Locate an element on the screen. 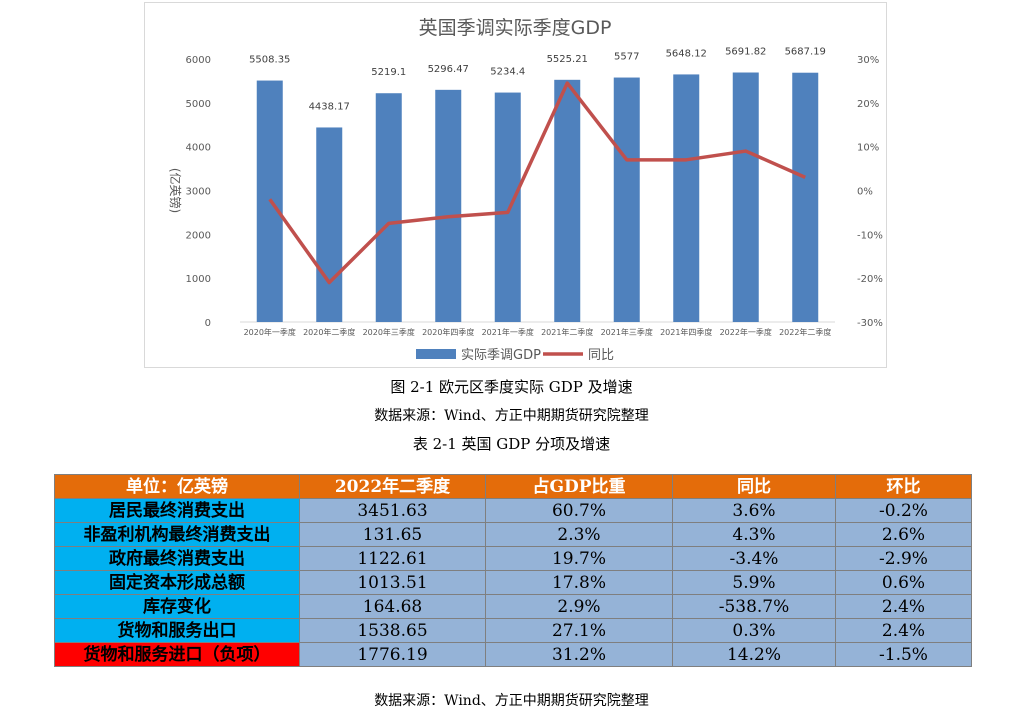 The image size is (1023, 716). table-header-row: 单位：亿英镑 2022年二季度 占GDP比重 同比 环比 is located at coordinates (513, 486).